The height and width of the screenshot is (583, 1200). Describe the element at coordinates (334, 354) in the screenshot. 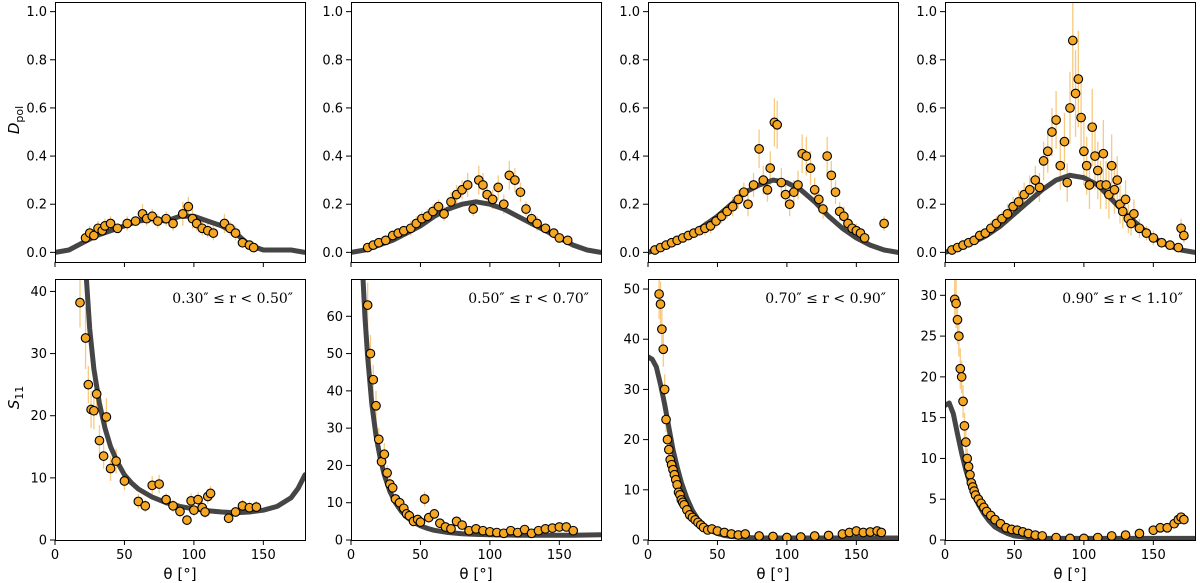

I see `y-tick-label: 50` at that location.